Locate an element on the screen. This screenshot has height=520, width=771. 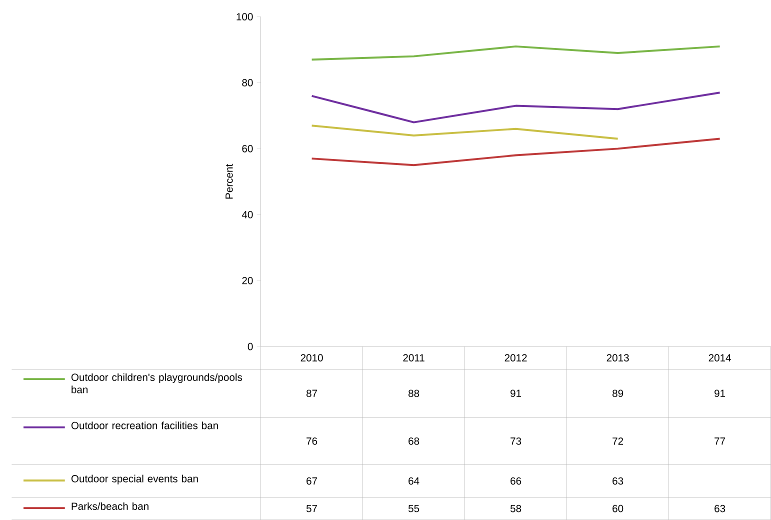
x-tick-label: 2010 is located at coordinates (311, 358).